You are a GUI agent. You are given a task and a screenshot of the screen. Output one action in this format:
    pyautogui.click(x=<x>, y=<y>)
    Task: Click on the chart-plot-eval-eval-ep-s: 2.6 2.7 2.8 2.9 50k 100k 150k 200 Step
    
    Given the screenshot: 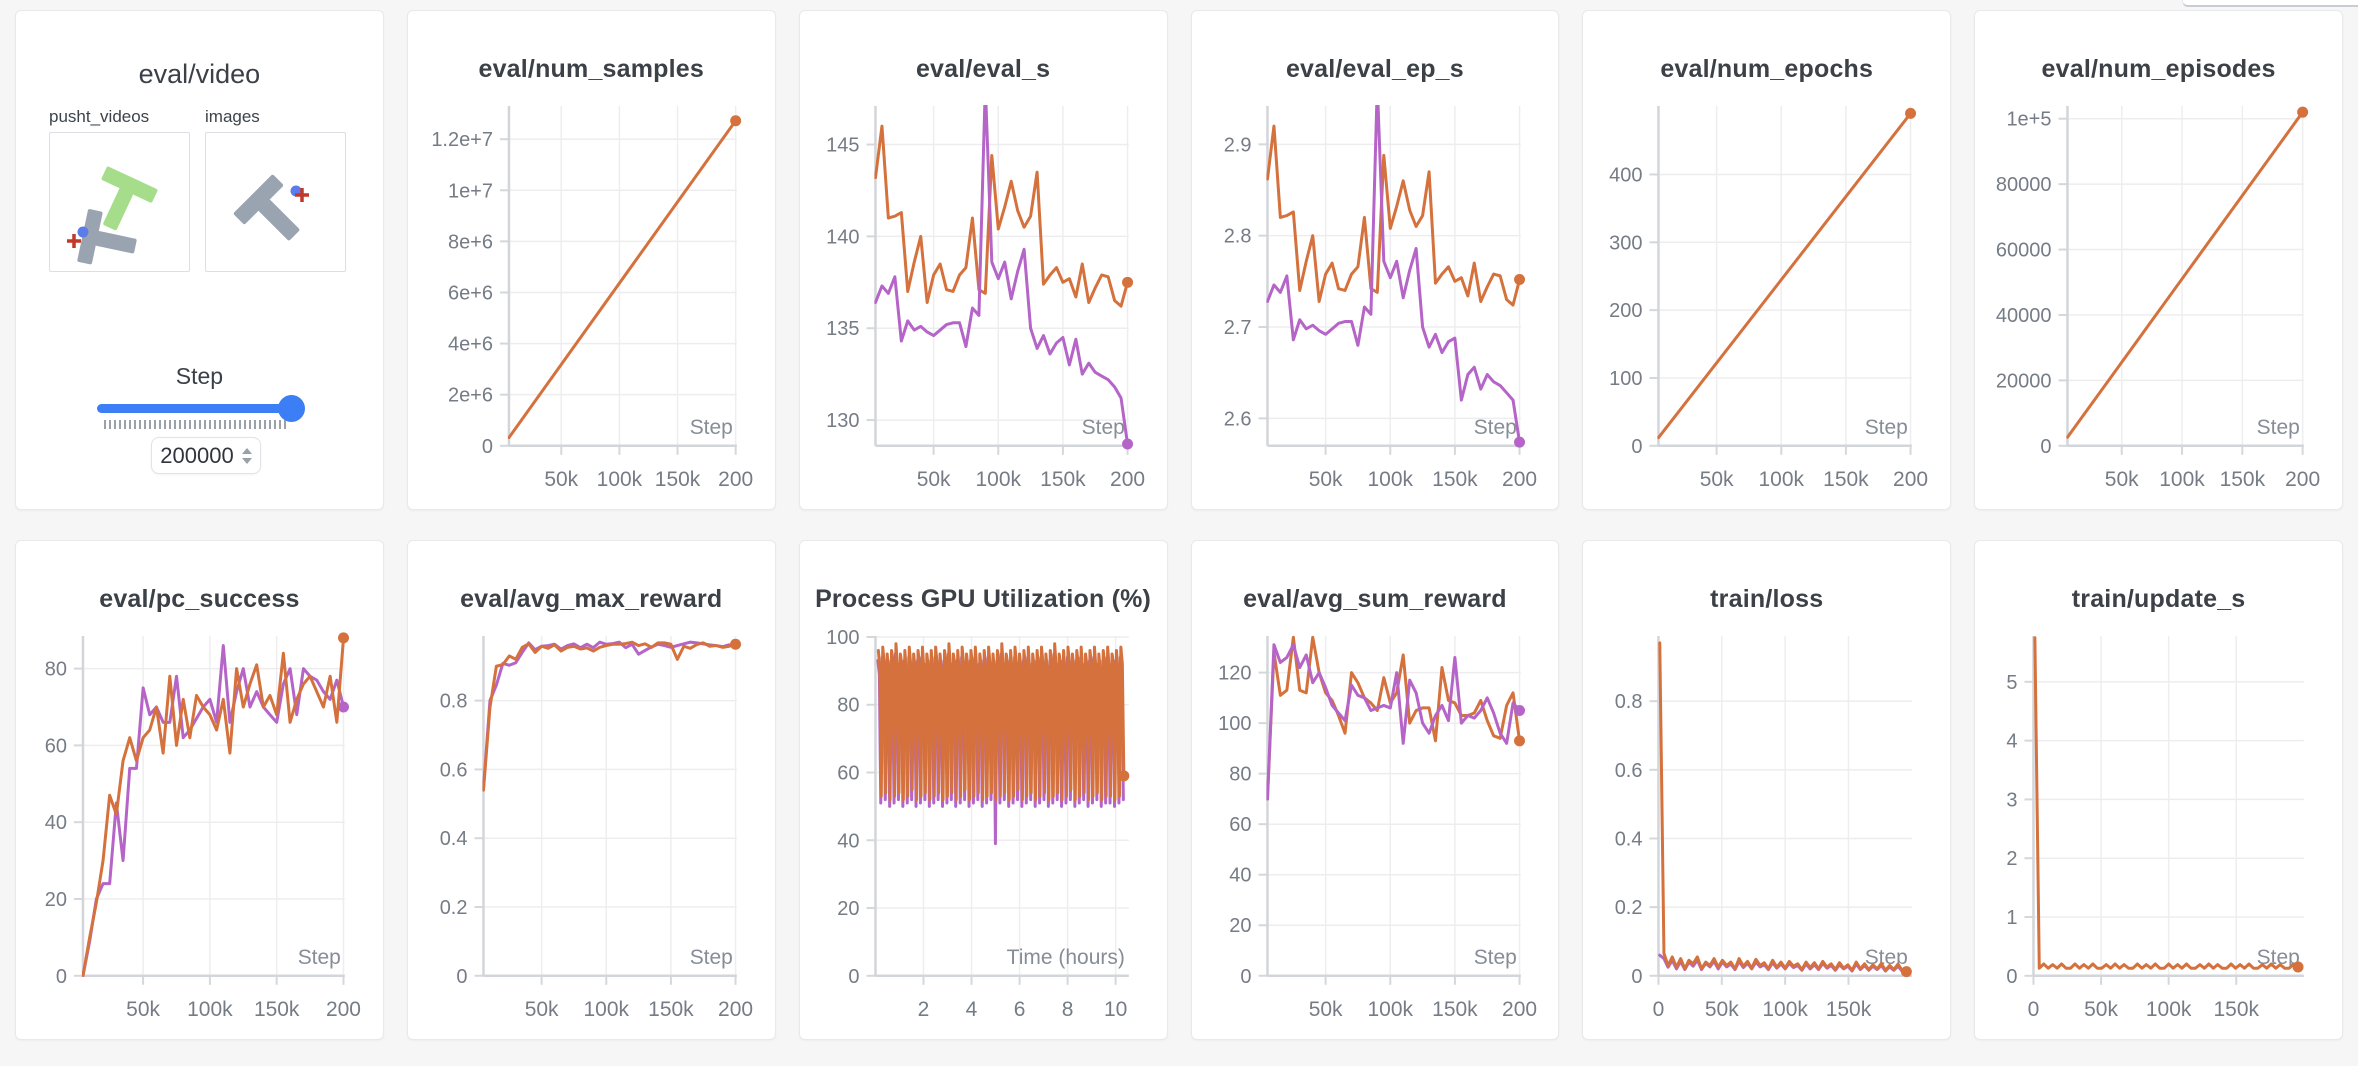 What is the action you would take?
    pyautogui.click(x=1375, y=260)
    